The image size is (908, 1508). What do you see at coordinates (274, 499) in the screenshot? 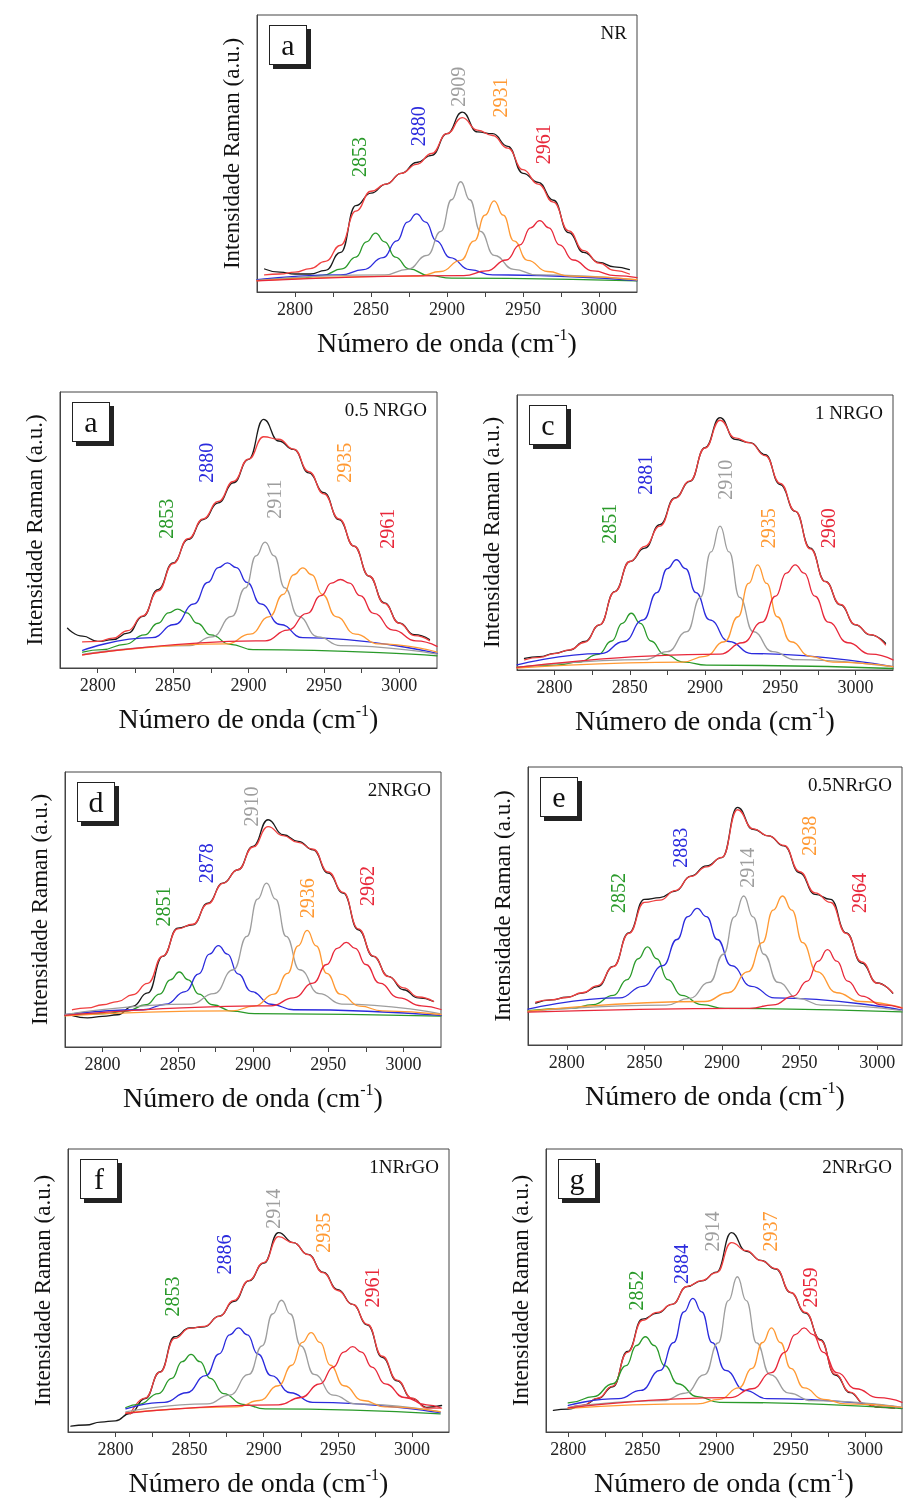
I see `annotation: 2911` at bounding box center [274, 499].